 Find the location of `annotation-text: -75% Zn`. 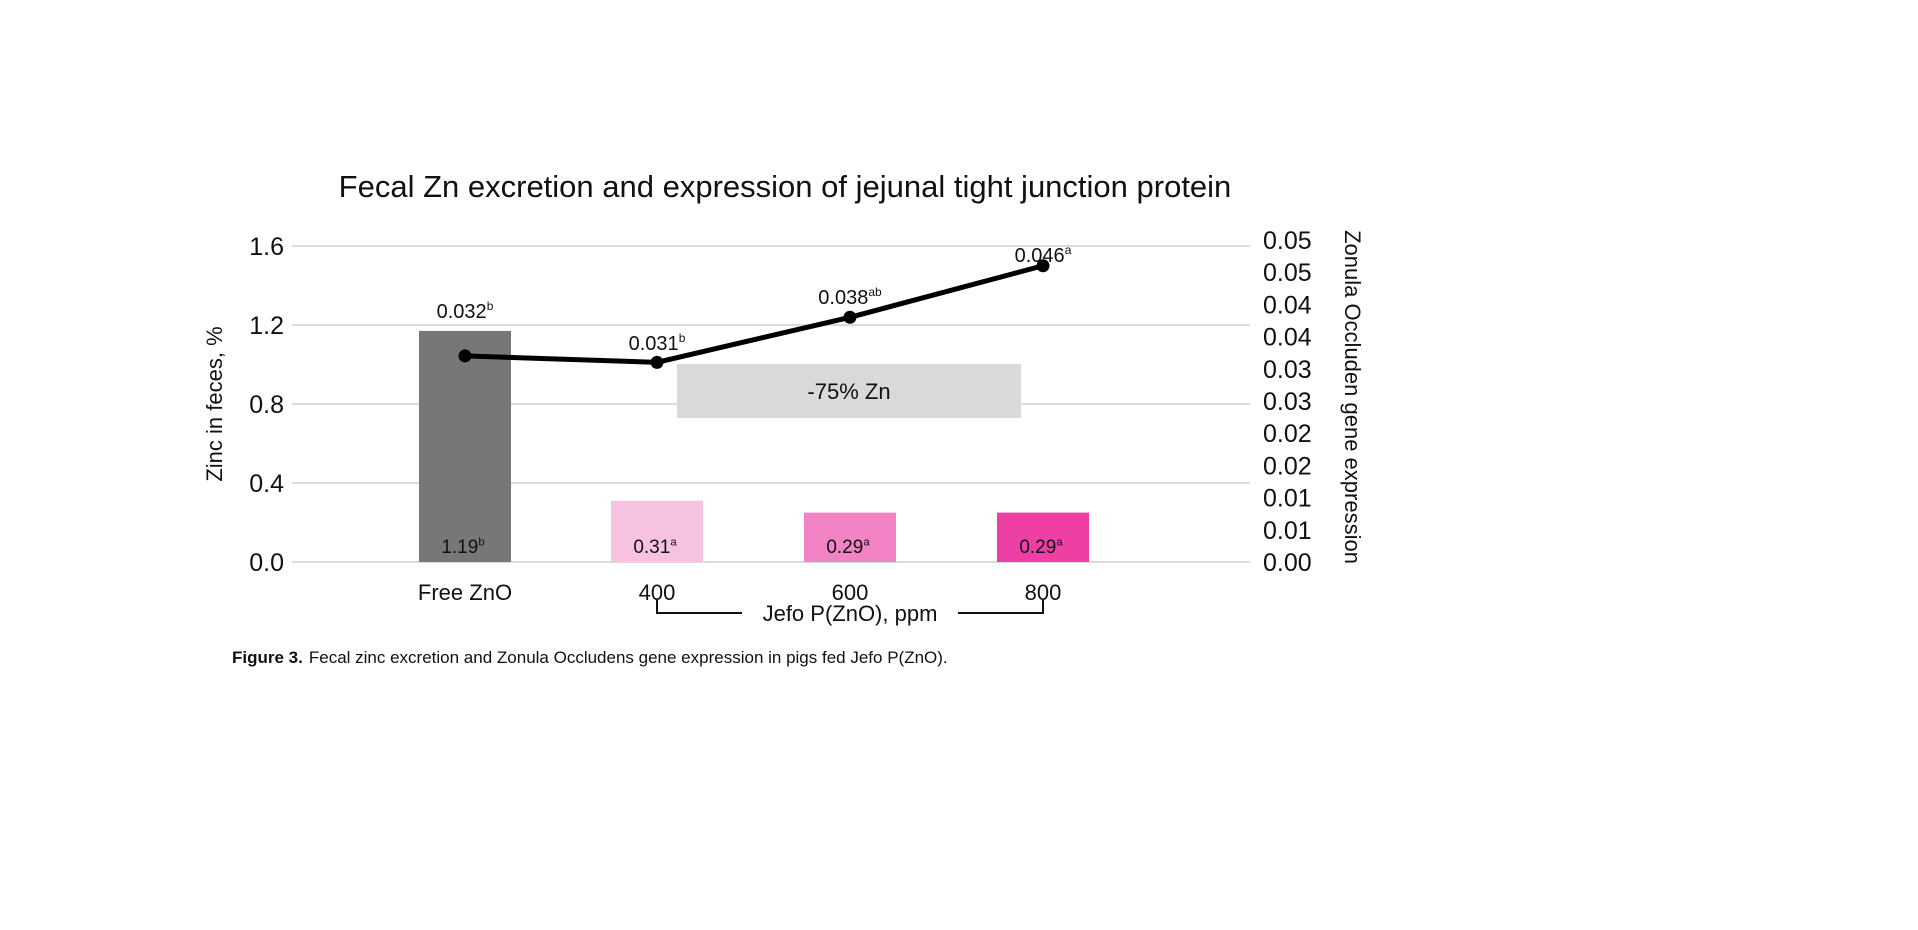

annotation-text: -75% Zn is located at coordinates (848, 391).